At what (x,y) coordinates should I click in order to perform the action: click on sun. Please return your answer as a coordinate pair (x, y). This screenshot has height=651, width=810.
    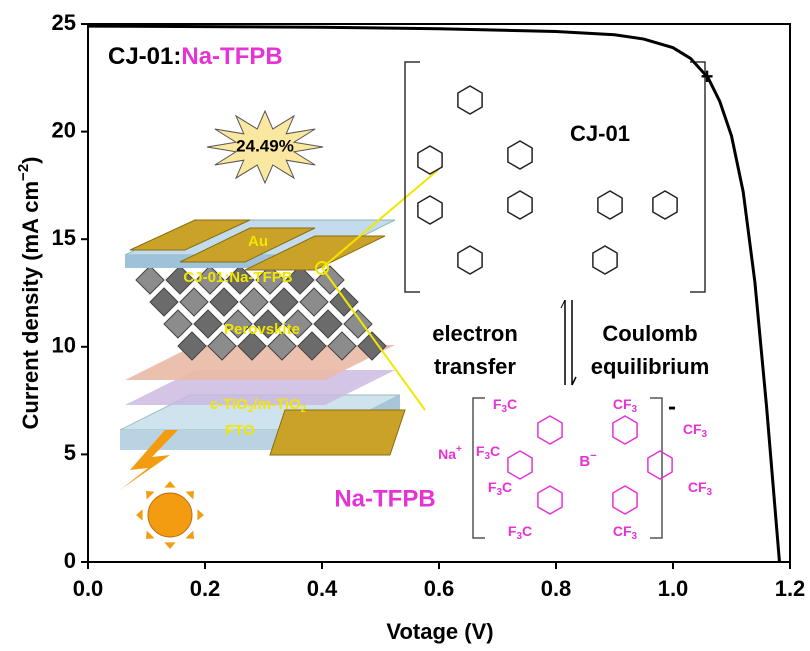
    Looking at the image, I should click on (170, 515).